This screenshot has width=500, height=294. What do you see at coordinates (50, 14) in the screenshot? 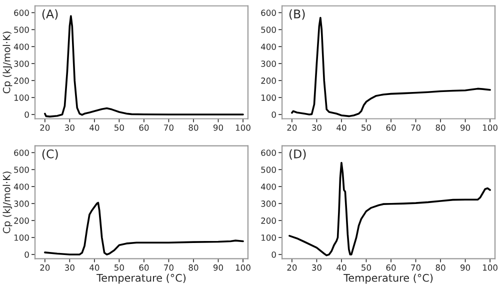
I see `chart-title: (A)` at bounding box center [50, 14].